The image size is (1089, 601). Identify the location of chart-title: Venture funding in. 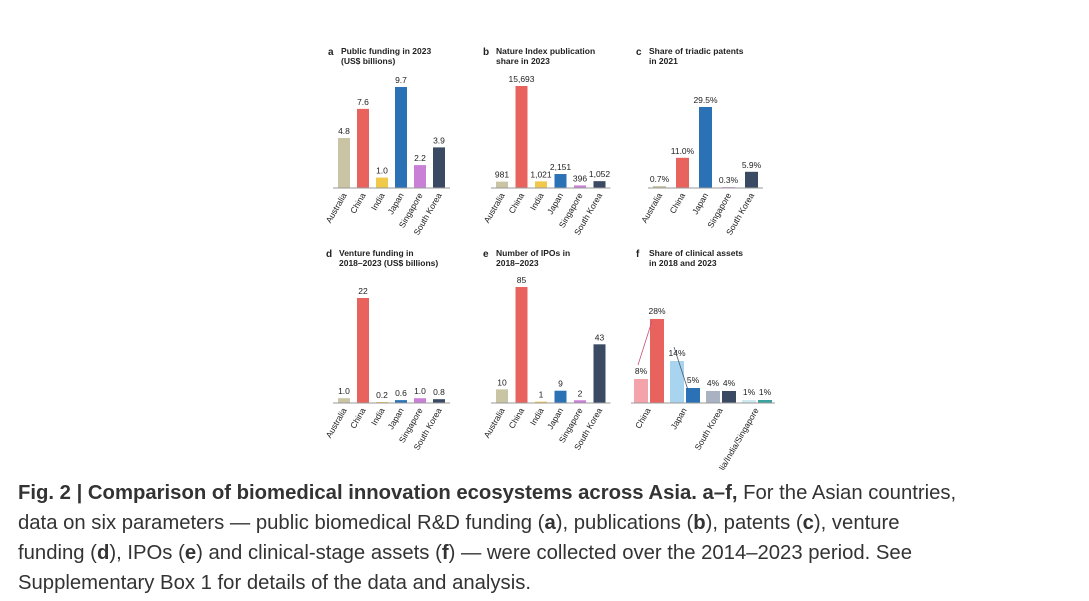
(376, 253).